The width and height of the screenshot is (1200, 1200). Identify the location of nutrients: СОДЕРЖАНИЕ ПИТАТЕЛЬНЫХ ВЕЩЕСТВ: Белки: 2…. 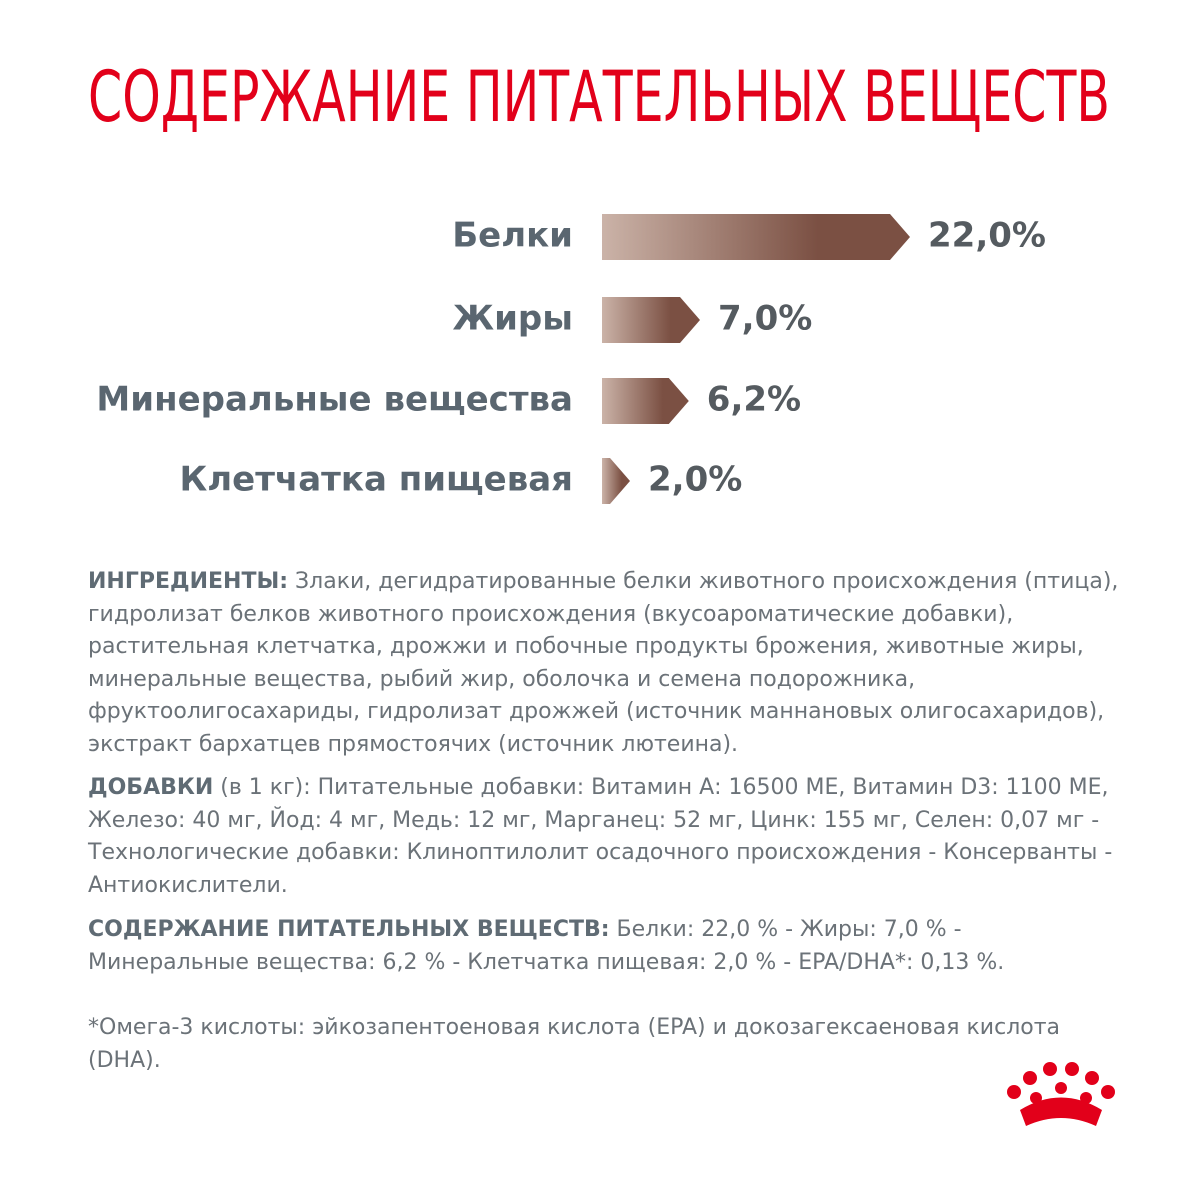
(608, 946).